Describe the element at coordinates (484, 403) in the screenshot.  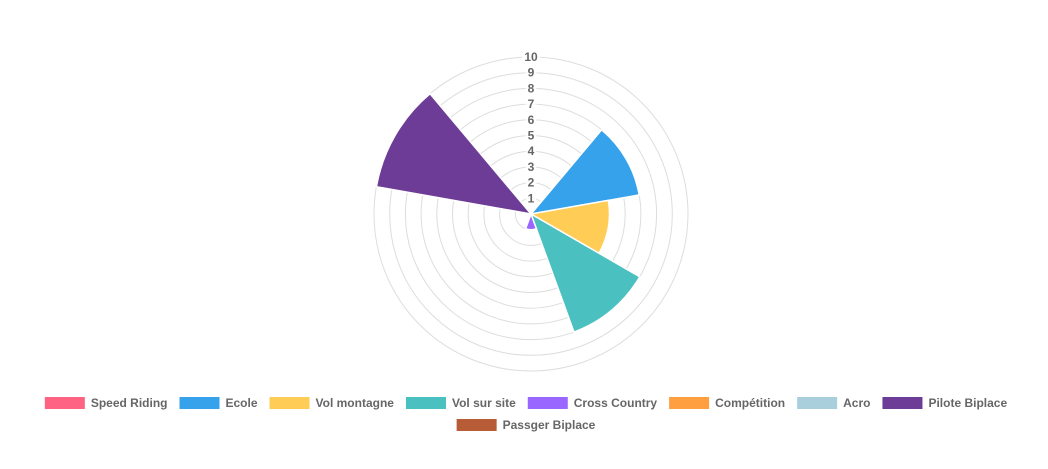
I see `legend-label: Vol sur site` at that location.